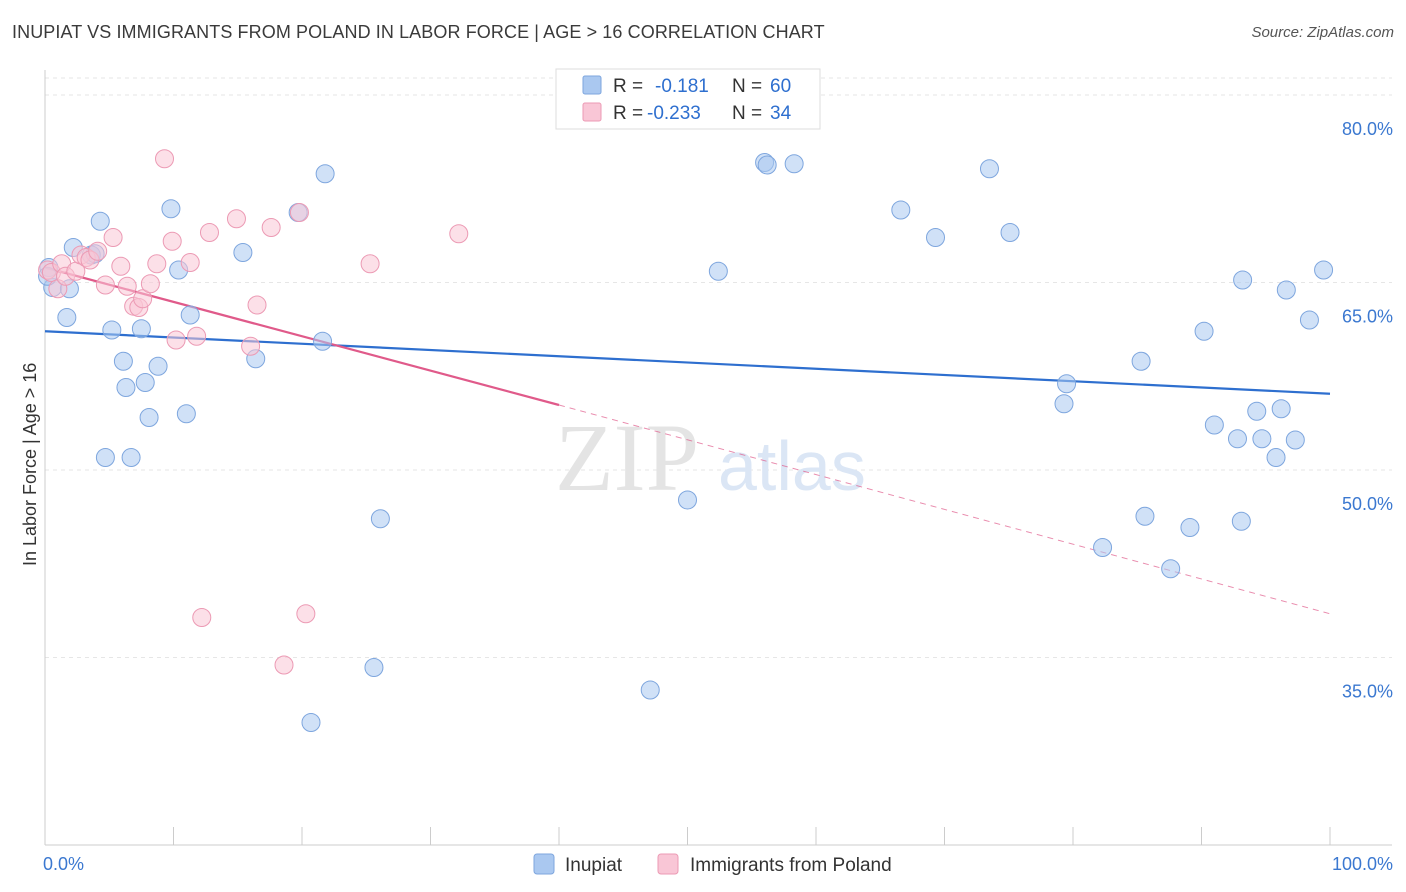  I want to click on poland-trend-extension, so click(944, 509).